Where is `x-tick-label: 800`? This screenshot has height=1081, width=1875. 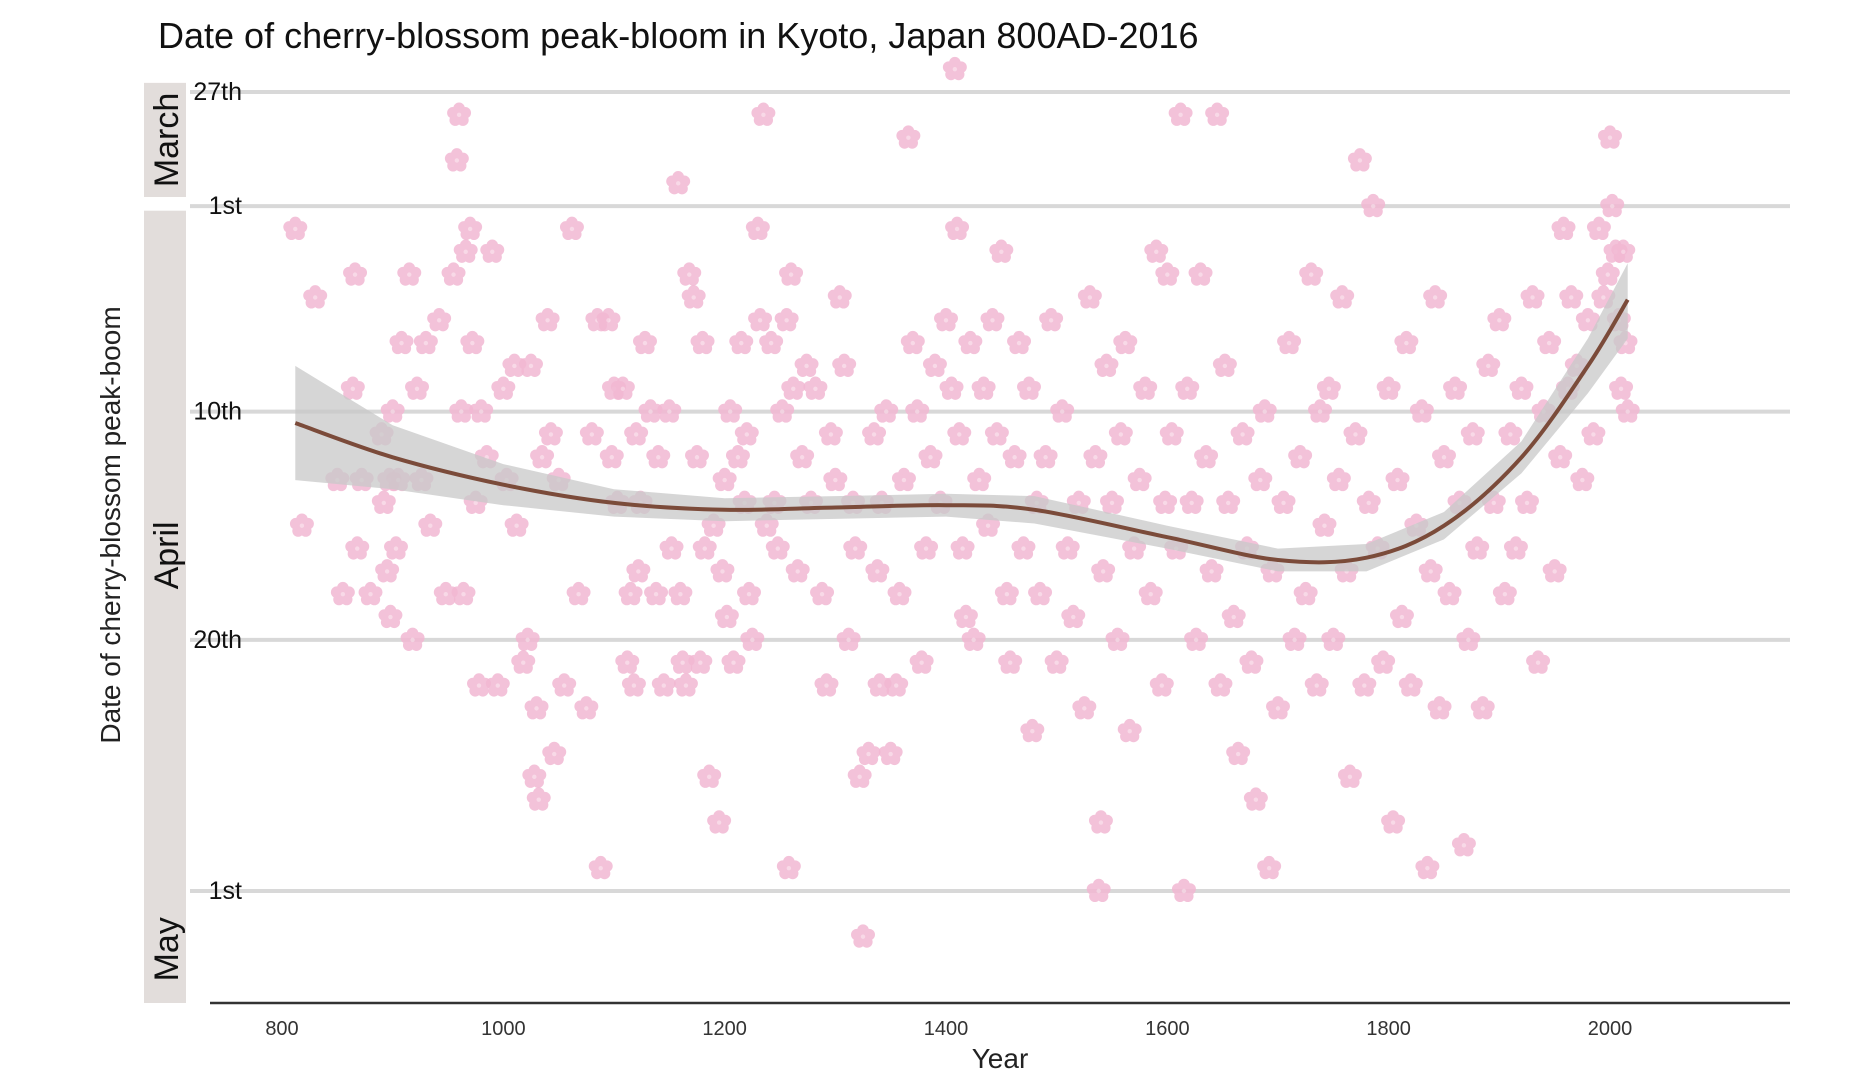
x-tick-label: 800 is located at coordinates (281, 1029).